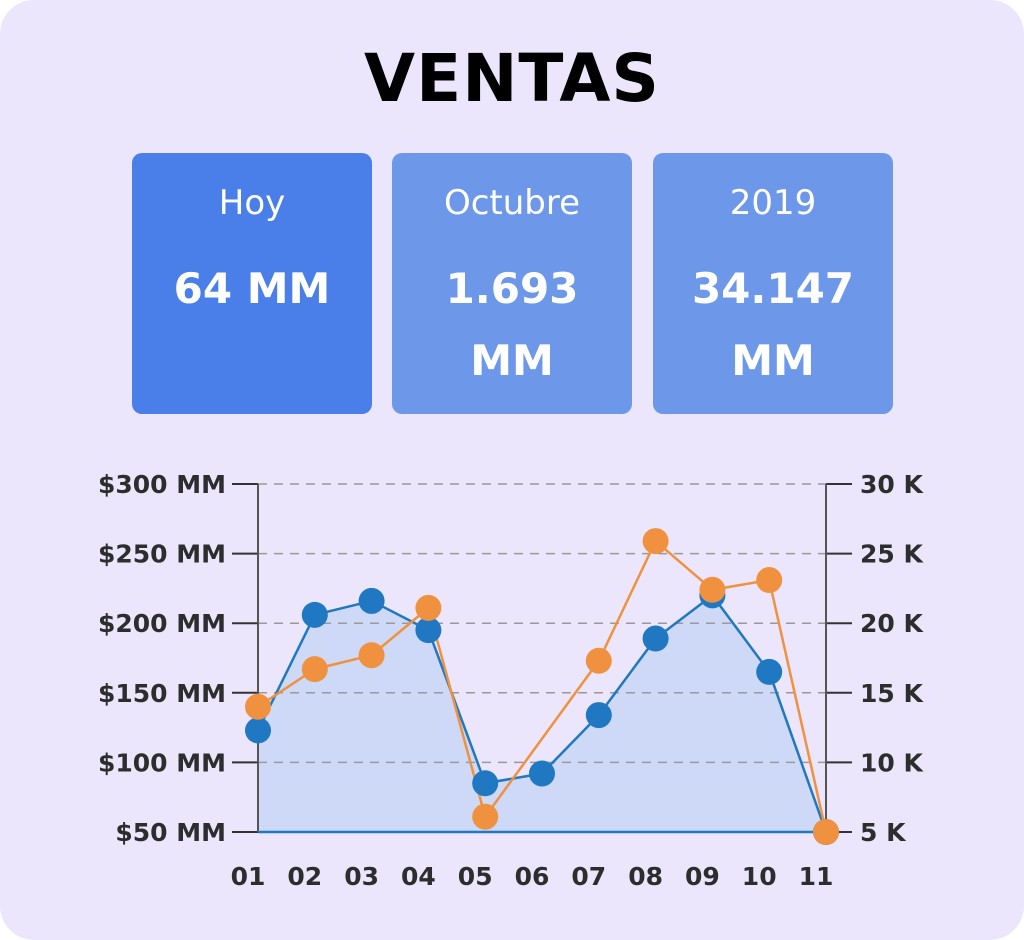  Describe the element at coordinates (162, 554) in the screenshot. I see `y-left-tick-label: $250 MM` at that location.